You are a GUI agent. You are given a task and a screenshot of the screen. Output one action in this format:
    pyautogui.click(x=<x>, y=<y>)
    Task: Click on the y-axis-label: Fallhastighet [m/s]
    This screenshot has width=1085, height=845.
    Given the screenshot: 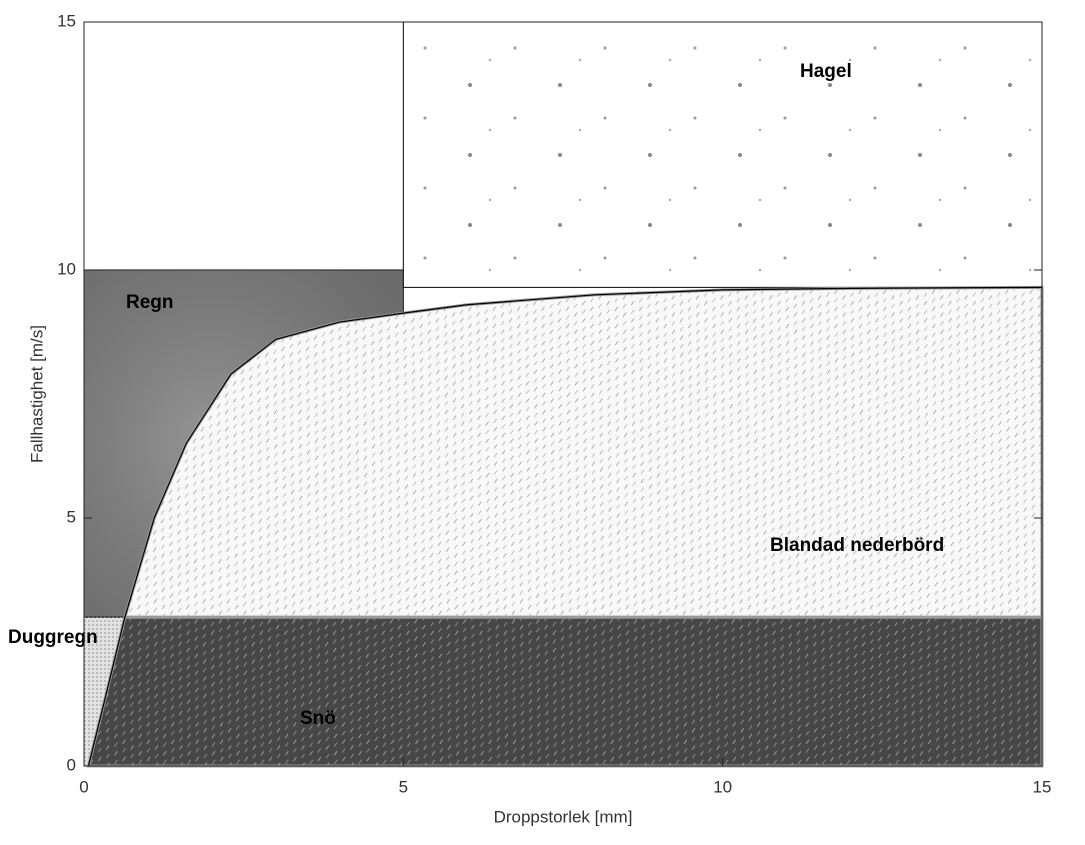 What is the action you would take?
    pyautogui.click(x=36, y=394)
    